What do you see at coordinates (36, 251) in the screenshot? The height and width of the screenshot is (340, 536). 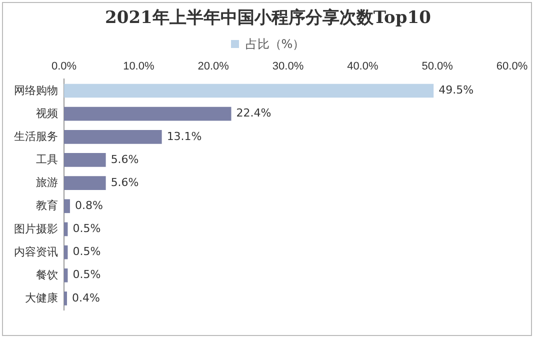 I see `y-tick-label: 内容资讯` at bounding box center [36, 251].